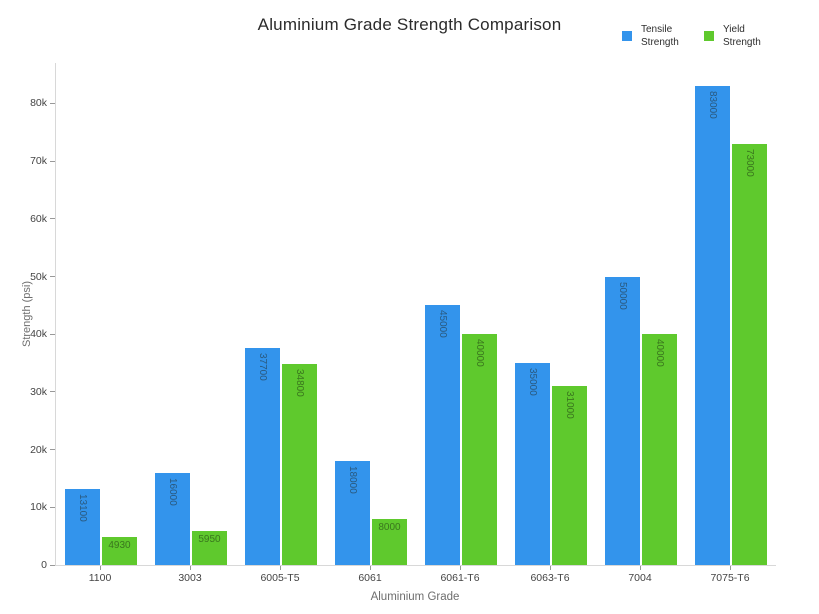 This screenshot has width=819, height=614. I want to click on bar-yield-strength-6061: 8000, so click(389, 541).